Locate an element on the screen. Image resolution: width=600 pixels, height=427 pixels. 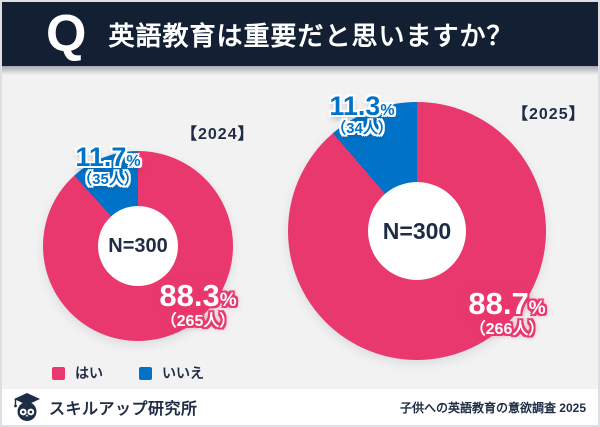
callout-no-2024: 11.7% （35人） is located at coordinates (108, 165).